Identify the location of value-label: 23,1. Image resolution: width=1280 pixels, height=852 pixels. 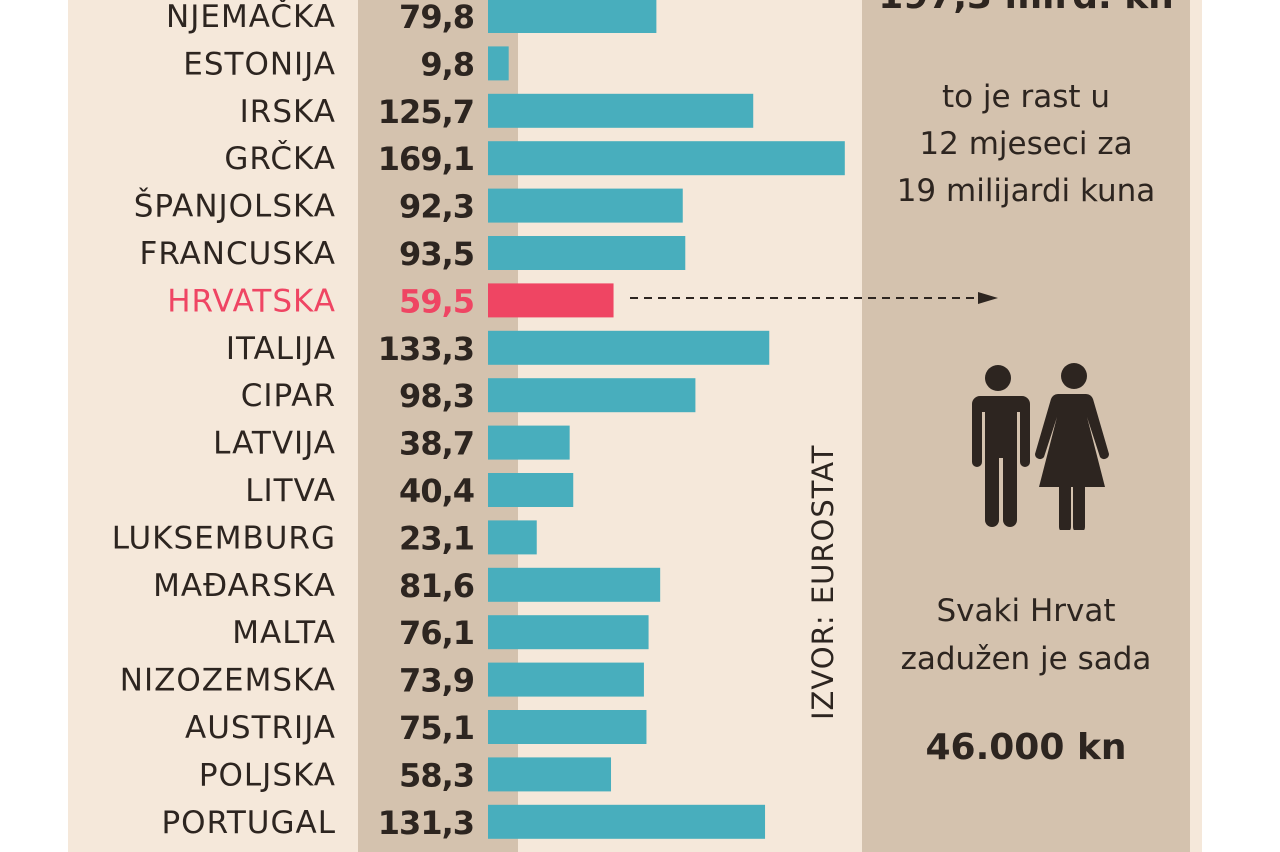
(436, 538).